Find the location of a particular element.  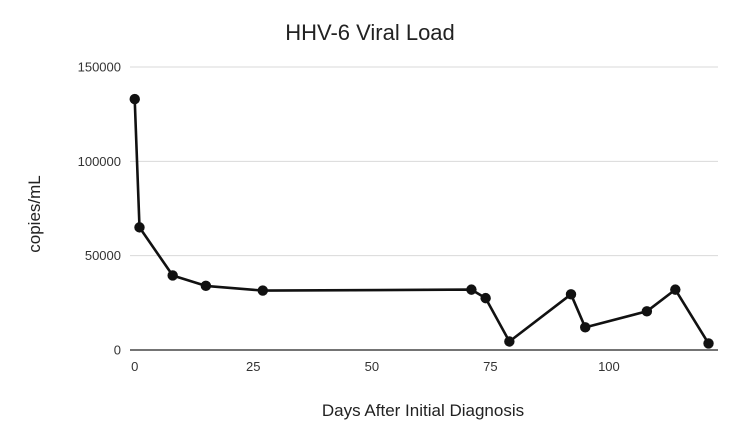

x-tick-label: 25 is located at coordinates (253, 366).